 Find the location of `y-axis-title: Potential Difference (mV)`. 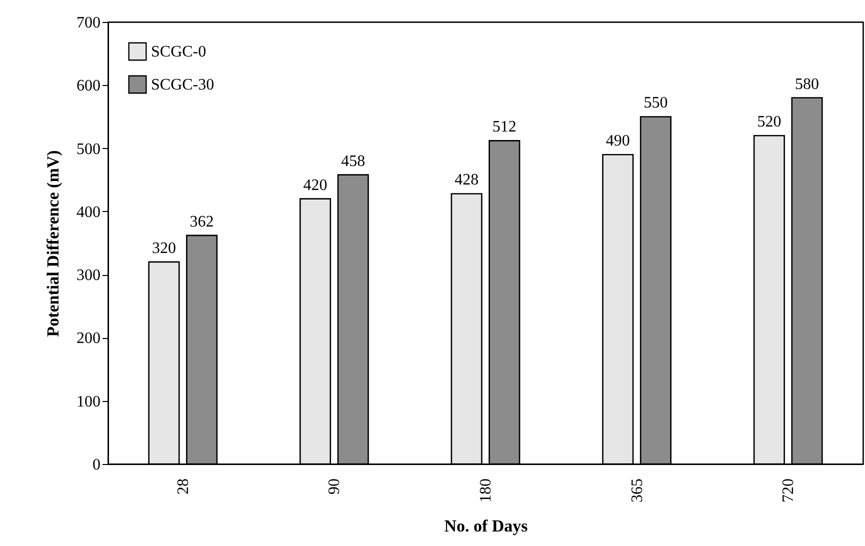

y-axis-title: Potential Difference (mV) is located at coordinates (53, 243).